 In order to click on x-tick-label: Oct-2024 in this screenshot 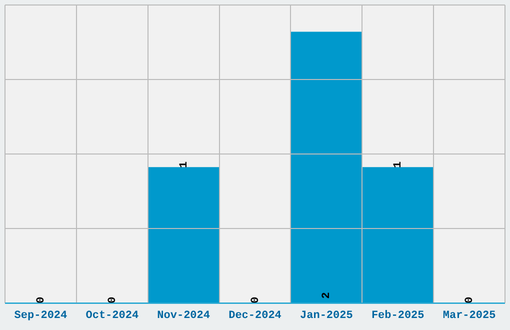, I will do `click(112, 316)`.